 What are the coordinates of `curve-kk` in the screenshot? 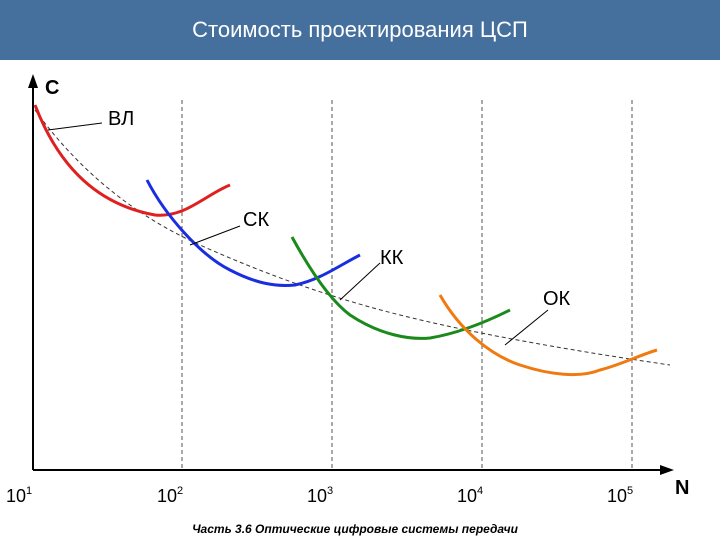 It's located at (400, 288).